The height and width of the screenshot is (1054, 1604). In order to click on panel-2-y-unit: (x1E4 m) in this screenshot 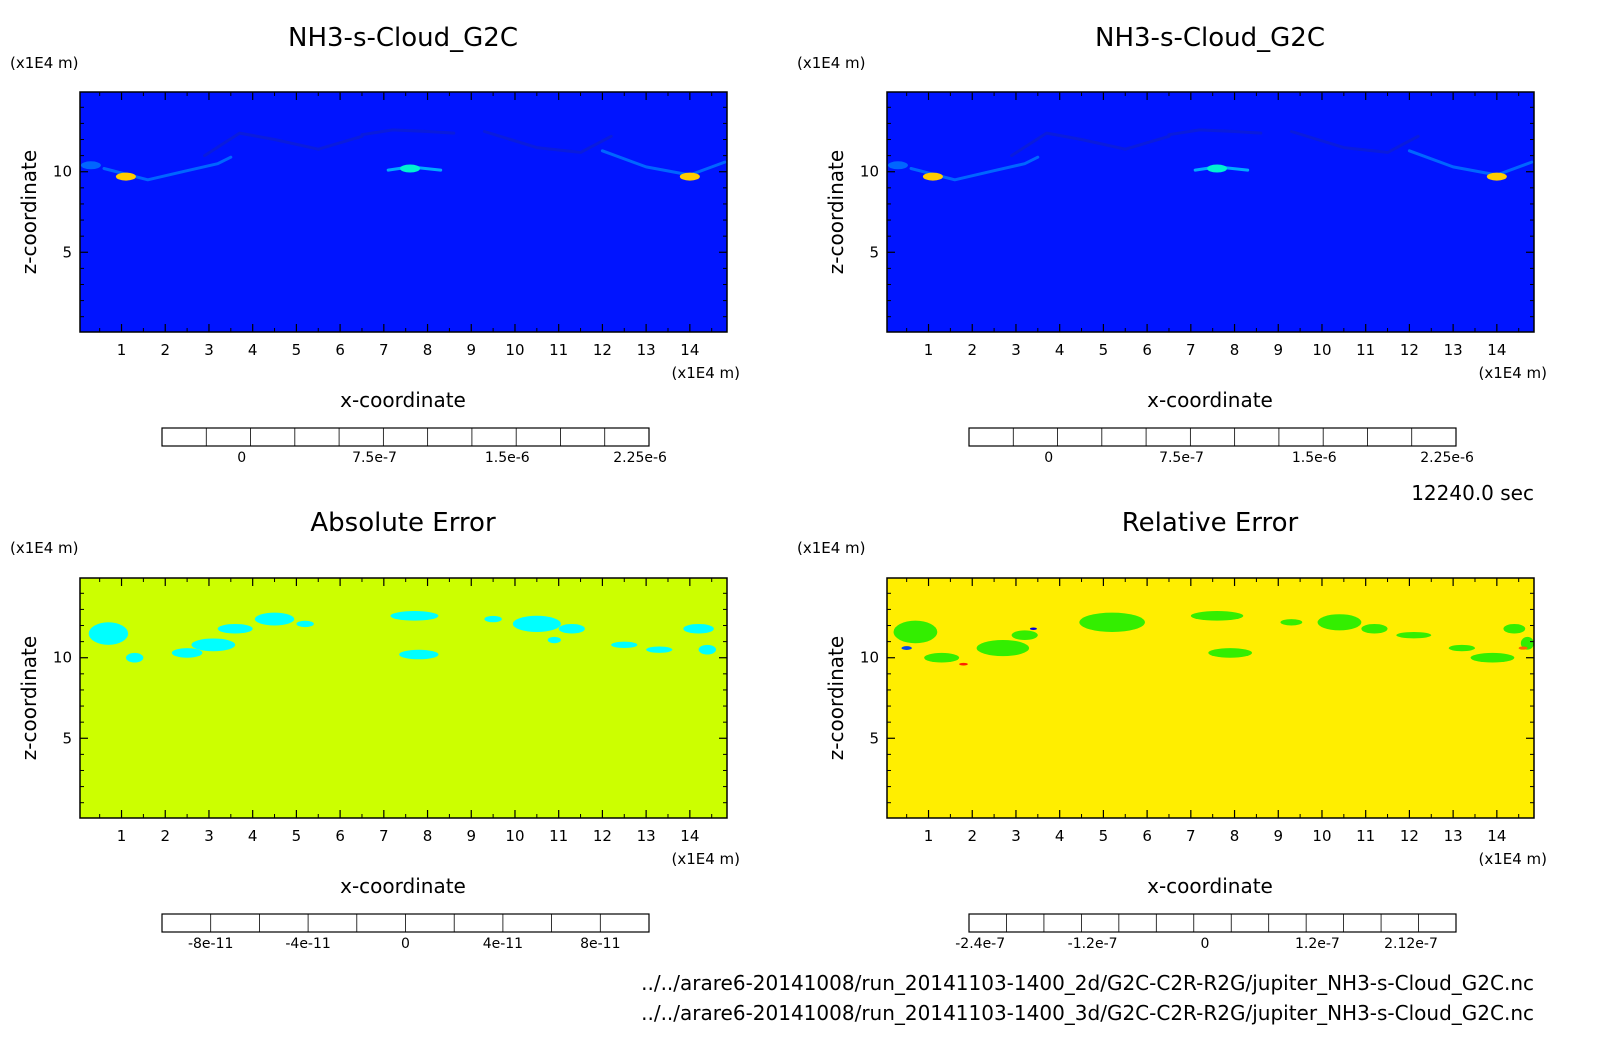, I will do `click(44, 548)`.